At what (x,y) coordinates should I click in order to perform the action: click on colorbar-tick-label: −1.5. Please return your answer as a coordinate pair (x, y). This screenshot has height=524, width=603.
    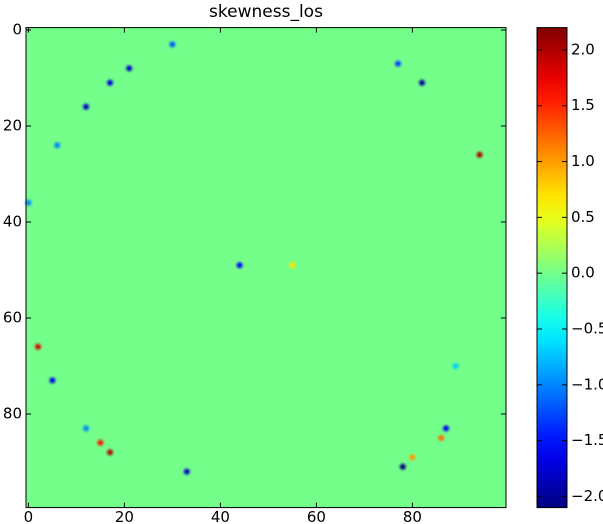
    Looking at the image, I should click on (587, 440).